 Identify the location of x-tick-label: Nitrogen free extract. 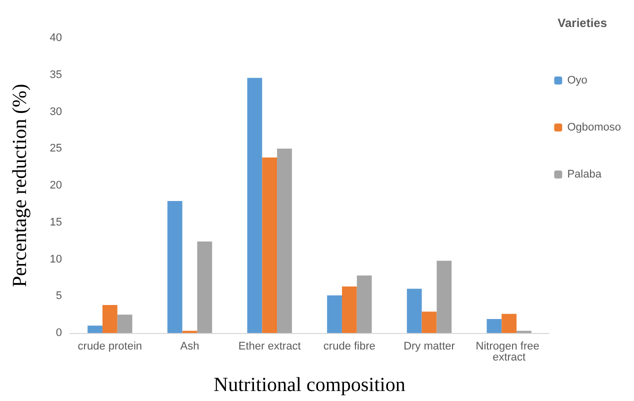
(509, 352).